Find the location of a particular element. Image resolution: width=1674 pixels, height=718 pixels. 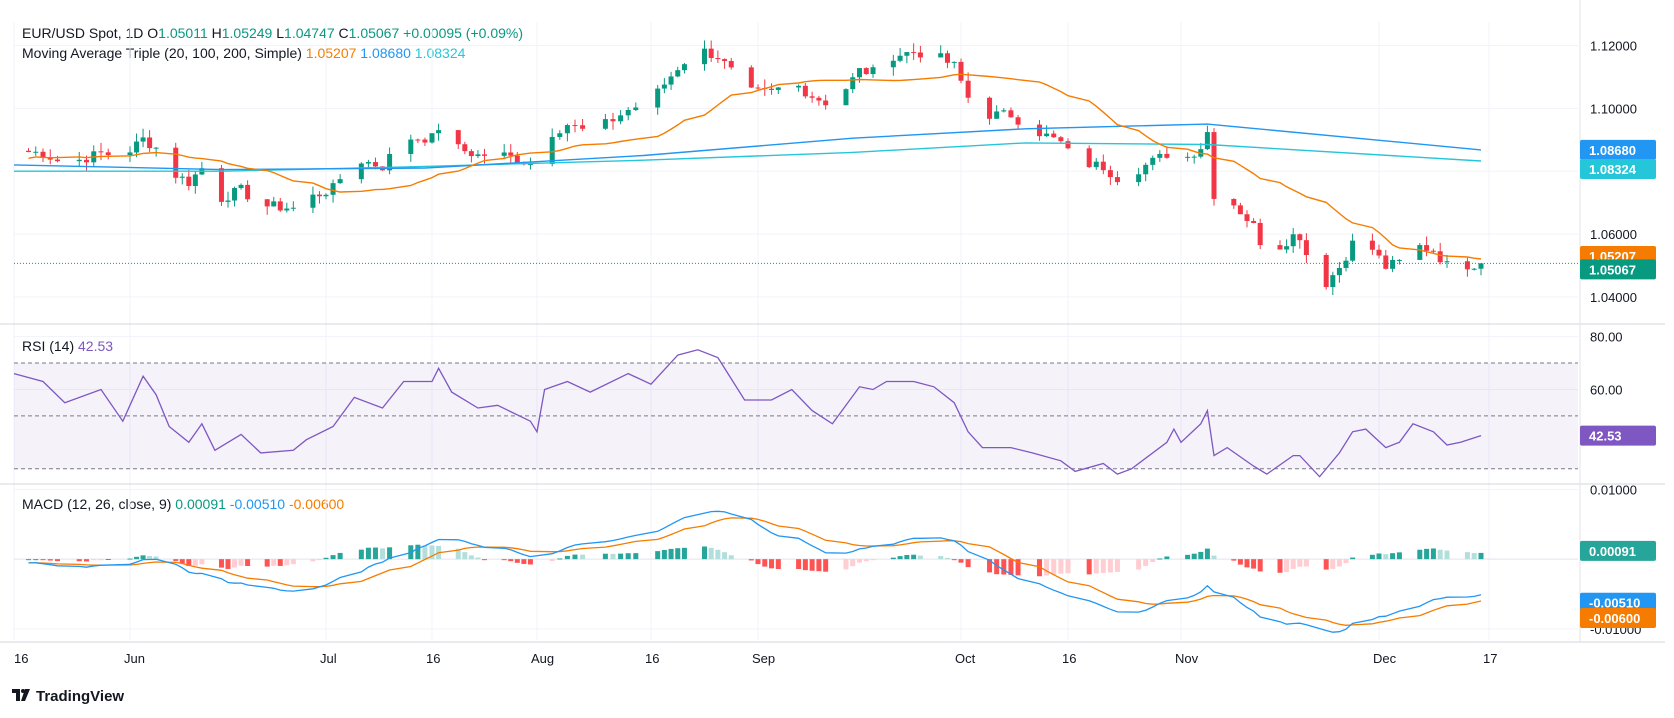

macd-value-2: -0.00600 is located at coordinates (316, 504).